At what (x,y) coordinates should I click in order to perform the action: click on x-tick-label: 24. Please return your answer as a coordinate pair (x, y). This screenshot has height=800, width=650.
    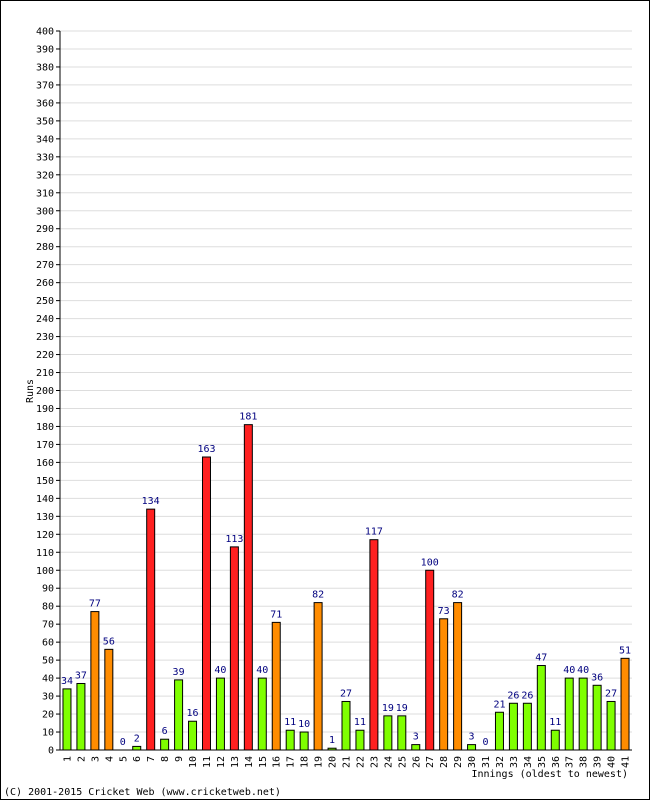
    Looking at the image, I should click on (388, 762).